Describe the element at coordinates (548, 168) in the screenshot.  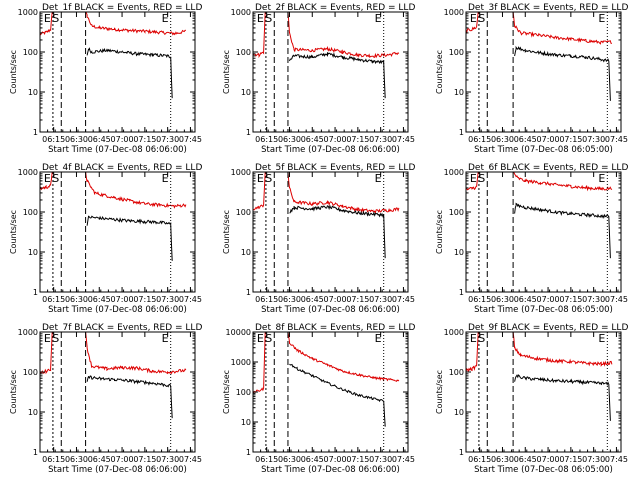
I see `panel-title: Det_6f BLACK = Events, RED = LLD` at that location.